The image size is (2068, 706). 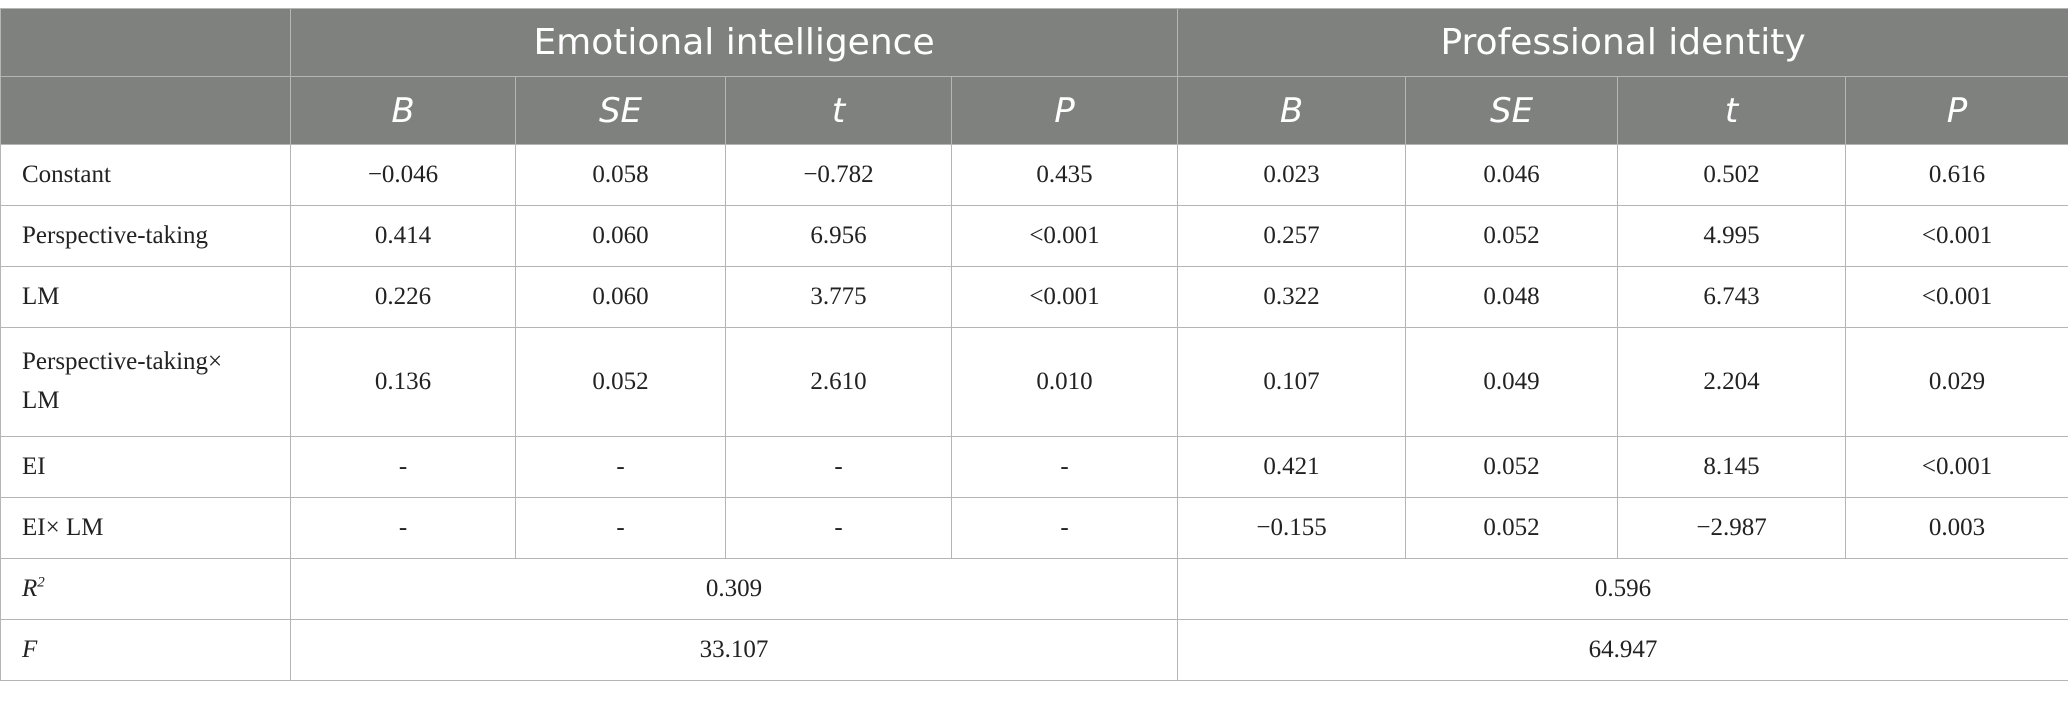 I want to click on table-cell: 0.309, so click(x=734, y=589).